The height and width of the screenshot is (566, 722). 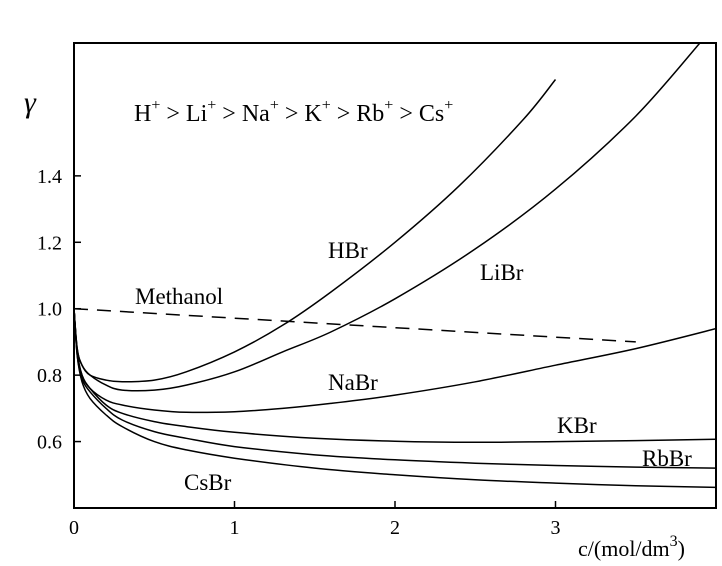 I want to click on series-label-hbr: HBr, so click(x=348, y=250).